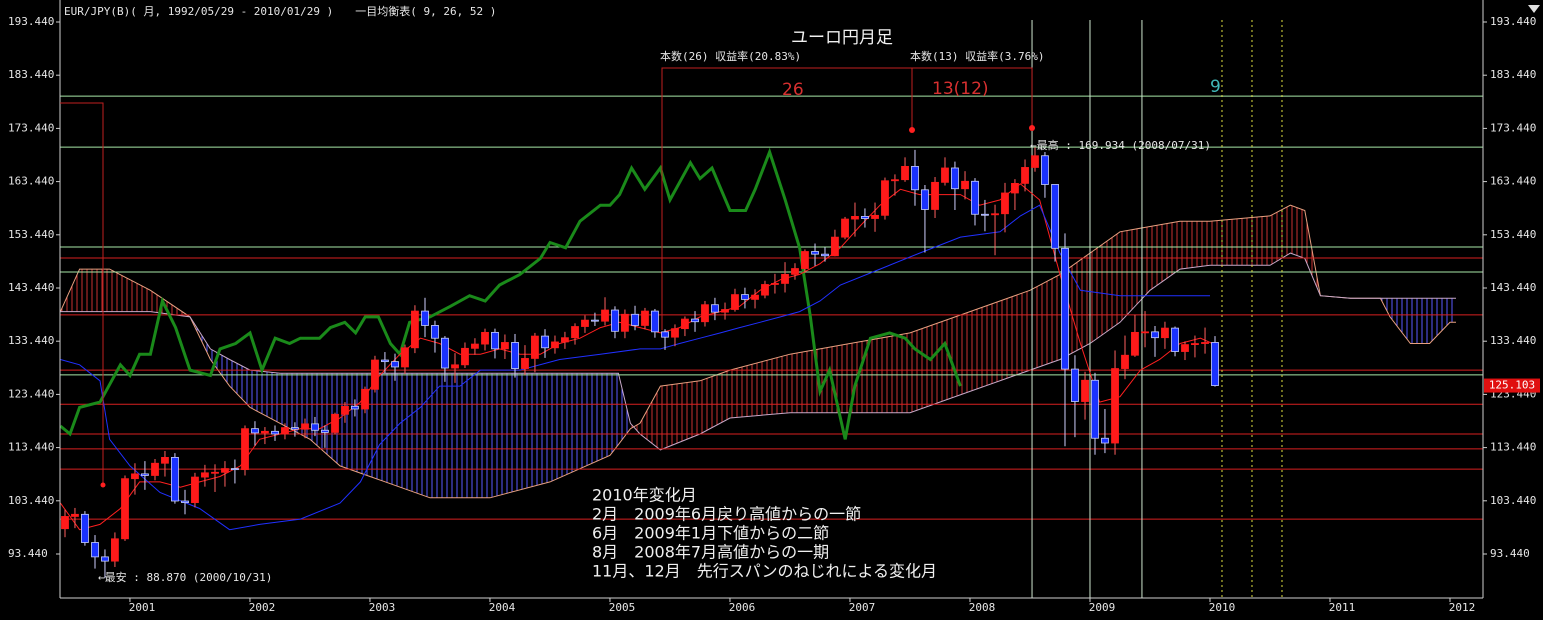 This screenshot has width=1543, height=620. Describe the element at coordinates (977, 56) in the screenshot. I see `count-label: 本数(13) 収益率(3.76%)` at that location.